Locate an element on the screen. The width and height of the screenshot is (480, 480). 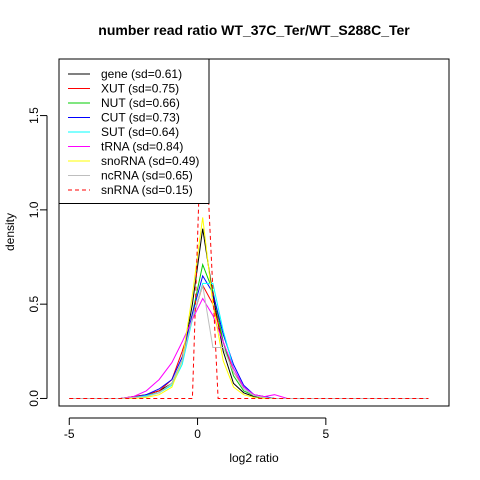
x-axis-label: log2 ratio is located at coordinates (254, 458).